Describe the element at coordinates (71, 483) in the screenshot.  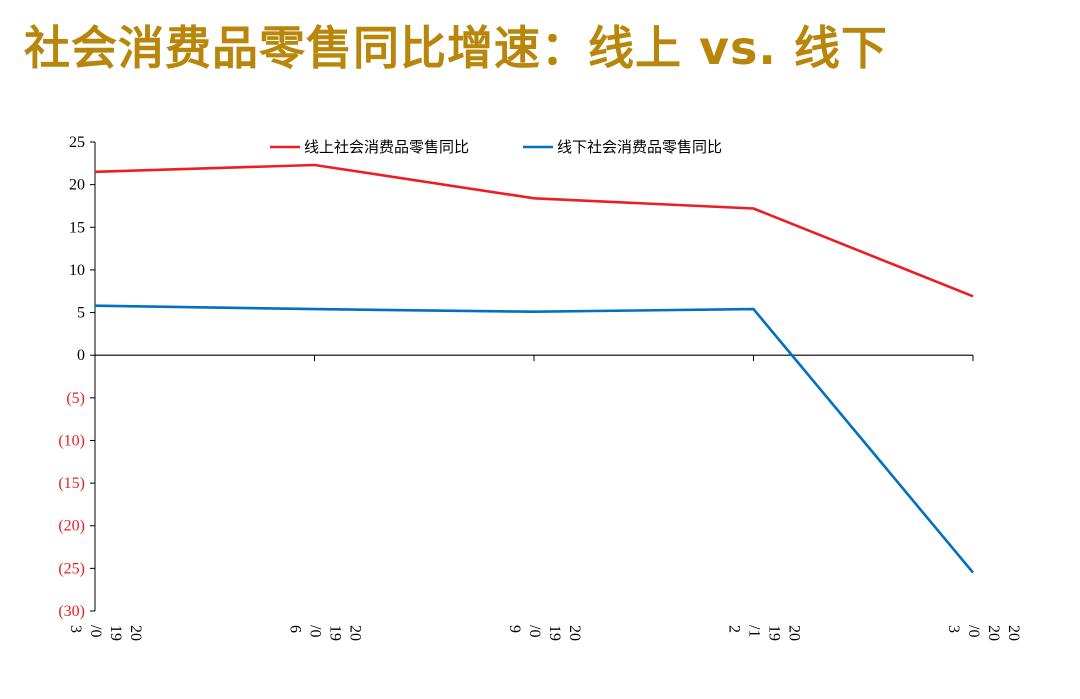
I see `y-tick-label: (15)` at that location.